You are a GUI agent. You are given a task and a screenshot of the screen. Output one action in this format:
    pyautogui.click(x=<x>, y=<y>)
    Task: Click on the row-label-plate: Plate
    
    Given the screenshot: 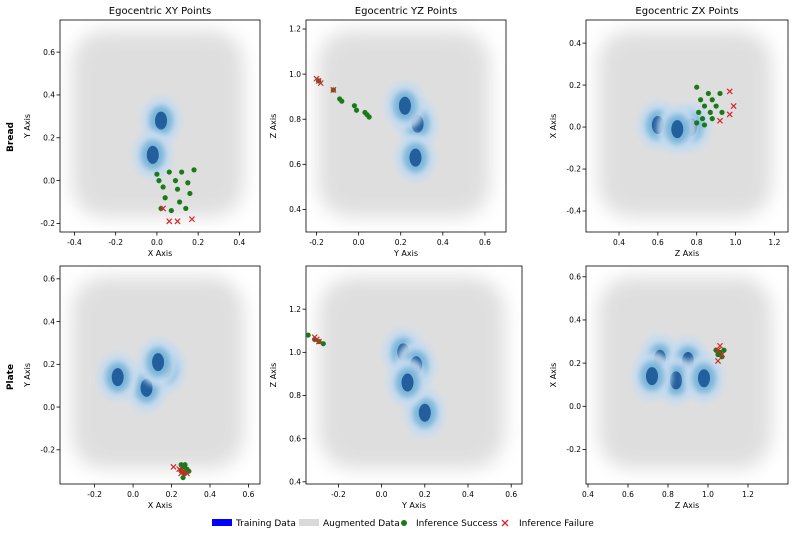 What is the action you would take?
    pyautogui.click(x=11, y=377)
    